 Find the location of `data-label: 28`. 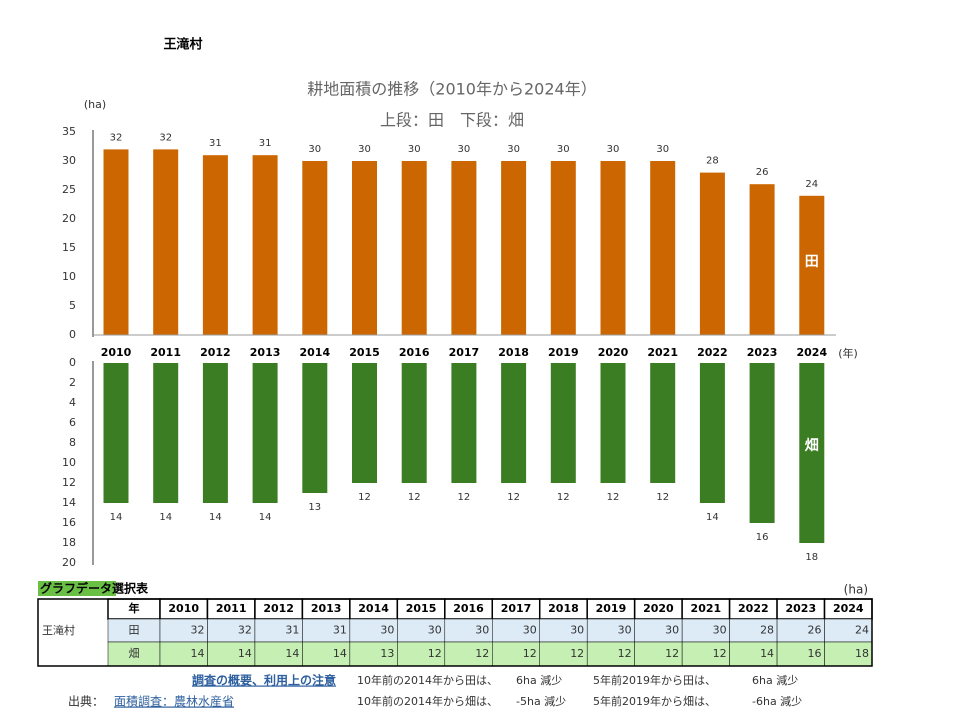

data-label: 28 is located at coordinates (712, 161).